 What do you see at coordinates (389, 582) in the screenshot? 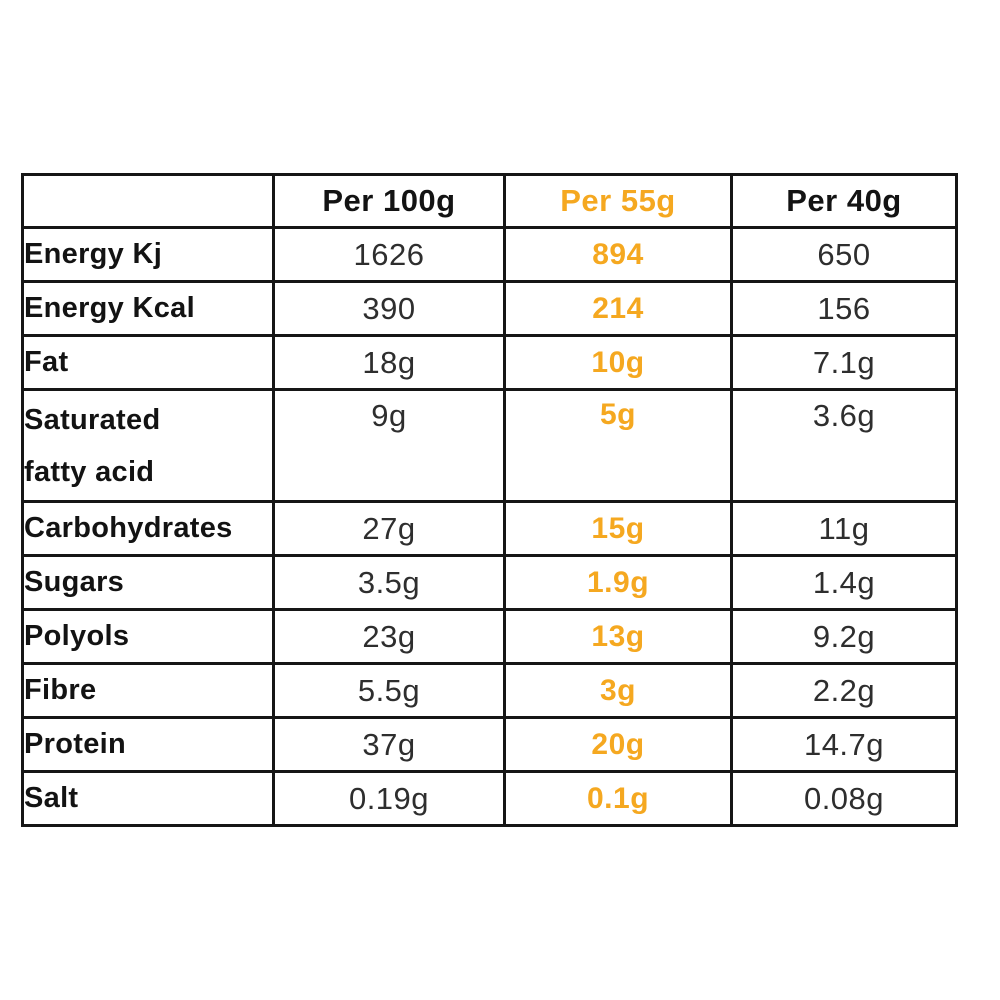
I see `sugars-per-100g: 3.5g` at bounding box center [389, 582].